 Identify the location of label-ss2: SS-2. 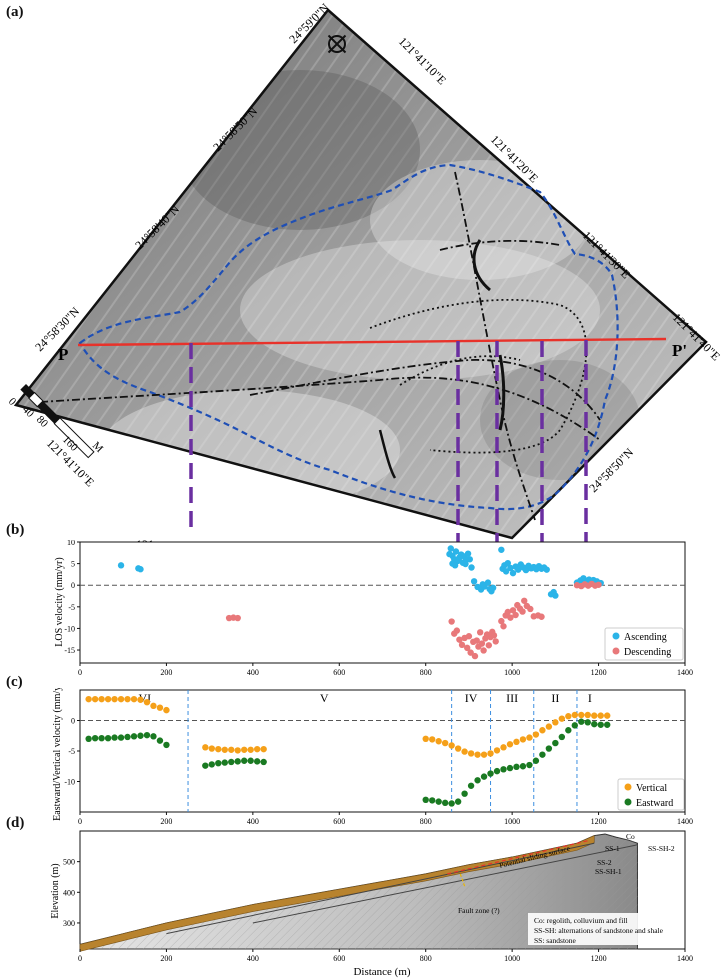
(604, 862).